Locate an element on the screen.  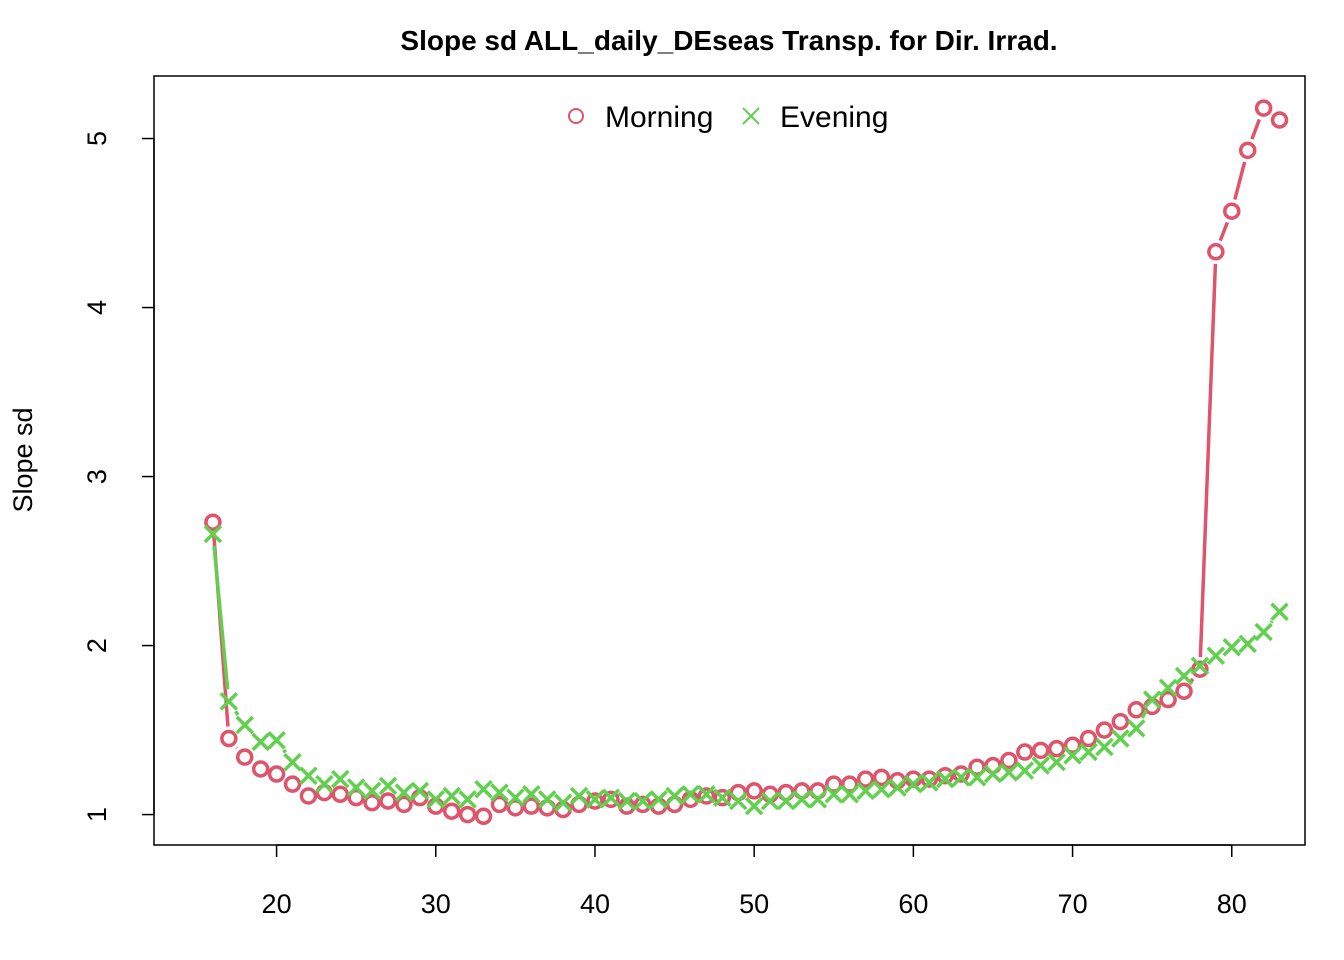
x-tick-label: 60 is located at coordinates (913, 904).